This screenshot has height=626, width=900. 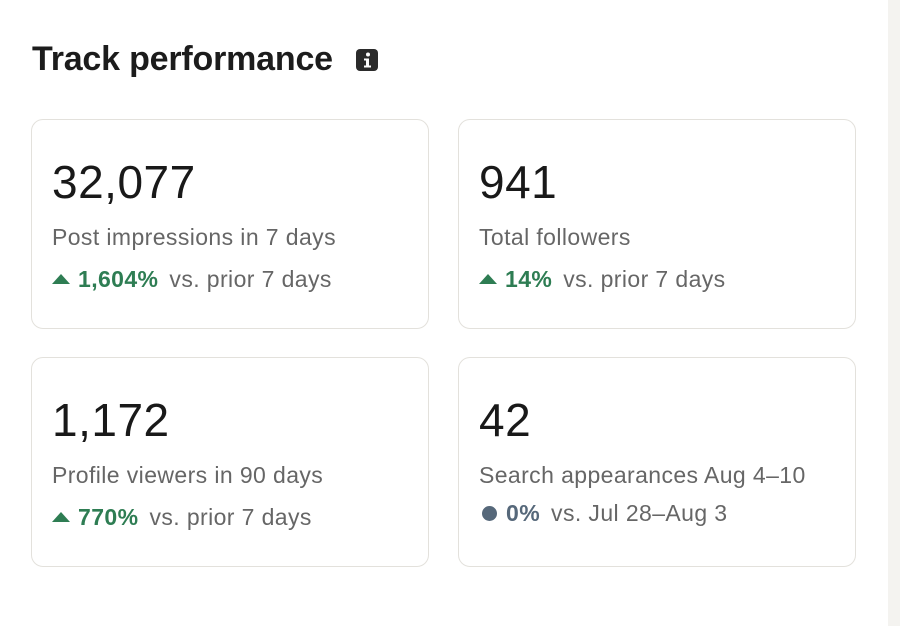 I want to click on section-header: Track performance, so click(x=205, y=59).